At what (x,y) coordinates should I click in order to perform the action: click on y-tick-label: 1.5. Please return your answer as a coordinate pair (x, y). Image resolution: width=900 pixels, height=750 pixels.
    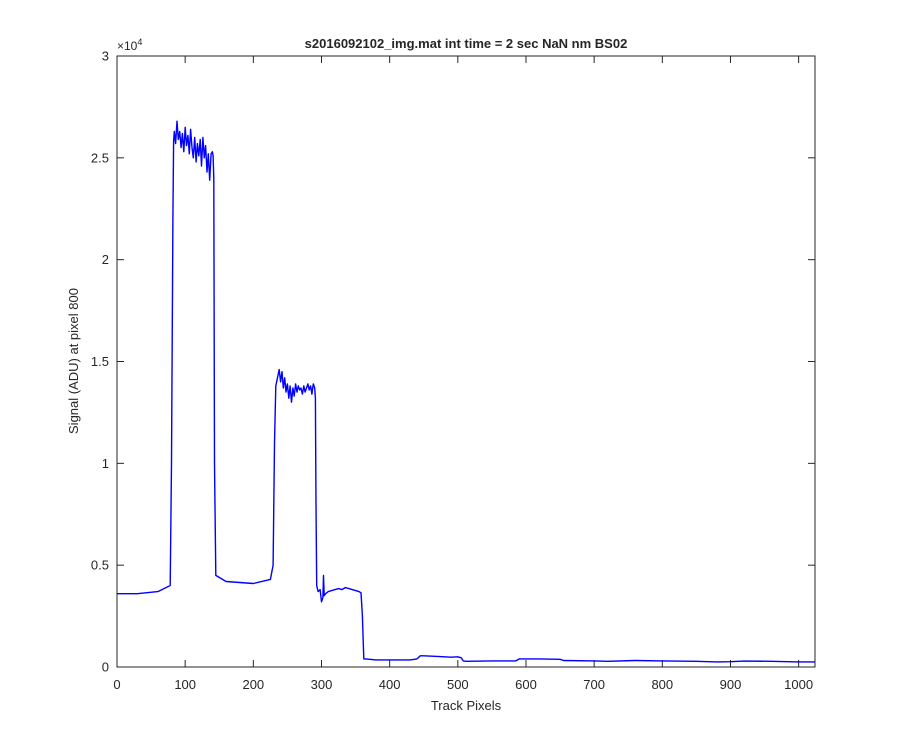
    Looking at the image, I should click on (100, 361).